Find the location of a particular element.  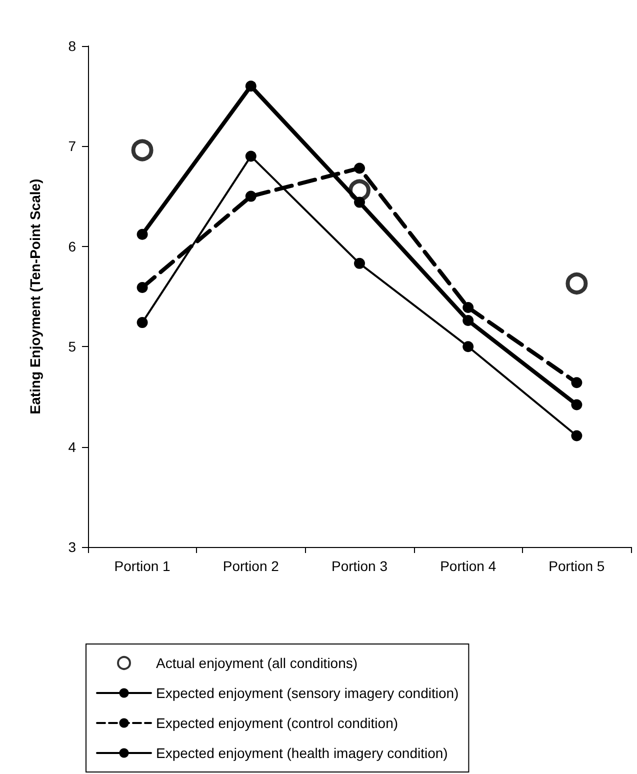

x-tick-label: Portion 5 is located at coordinates (576, 566).